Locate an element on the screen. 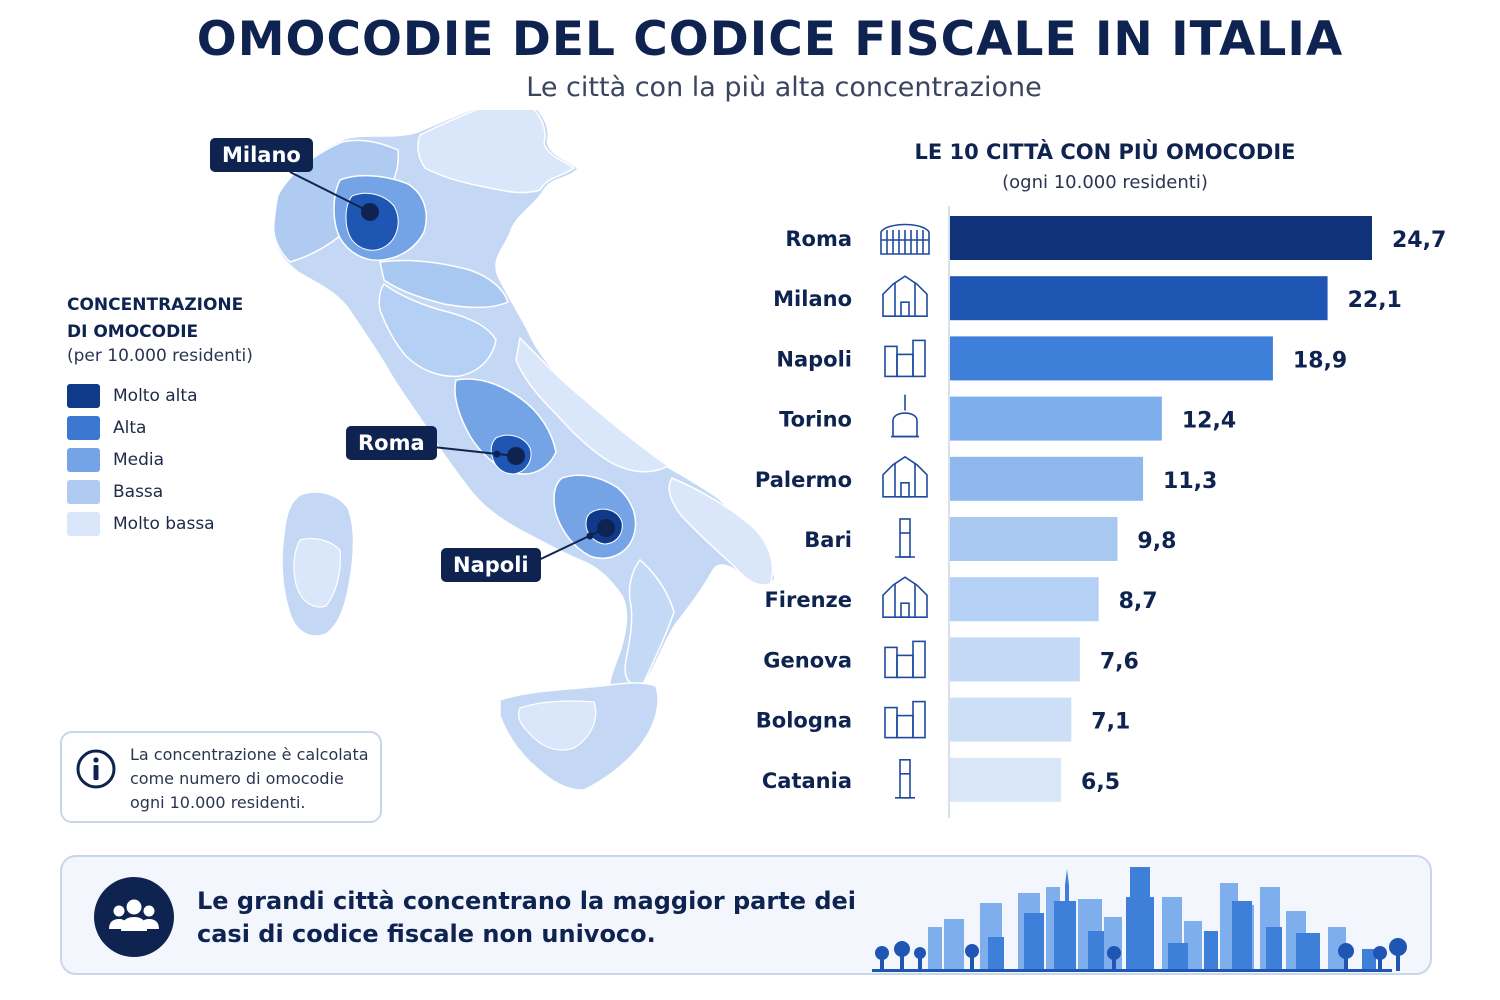 This screenshot has height=1000, width=1500. category-label: Milano is located at coordinates (812, 299).